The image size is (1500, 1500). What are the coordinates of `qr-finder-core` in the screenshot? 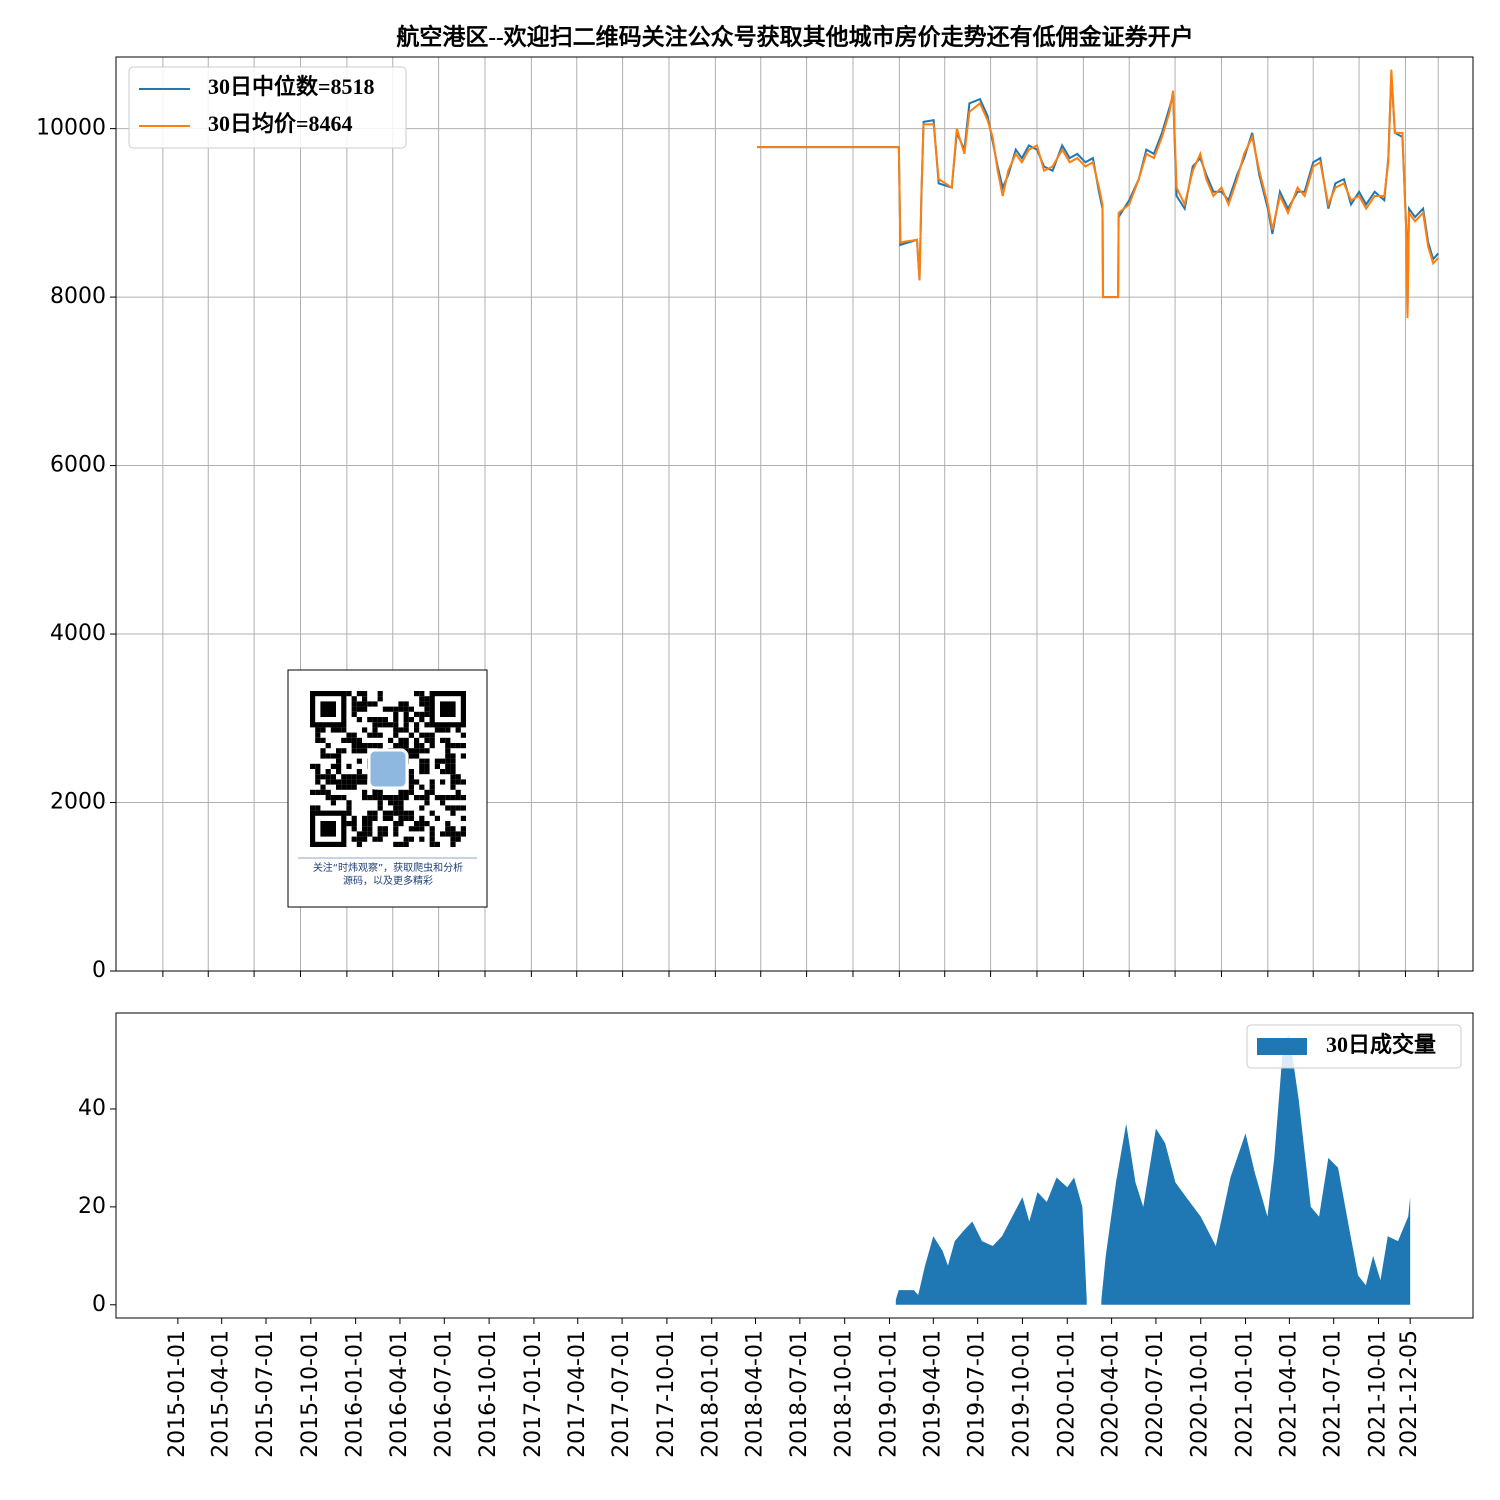 It's located at (328, 709).